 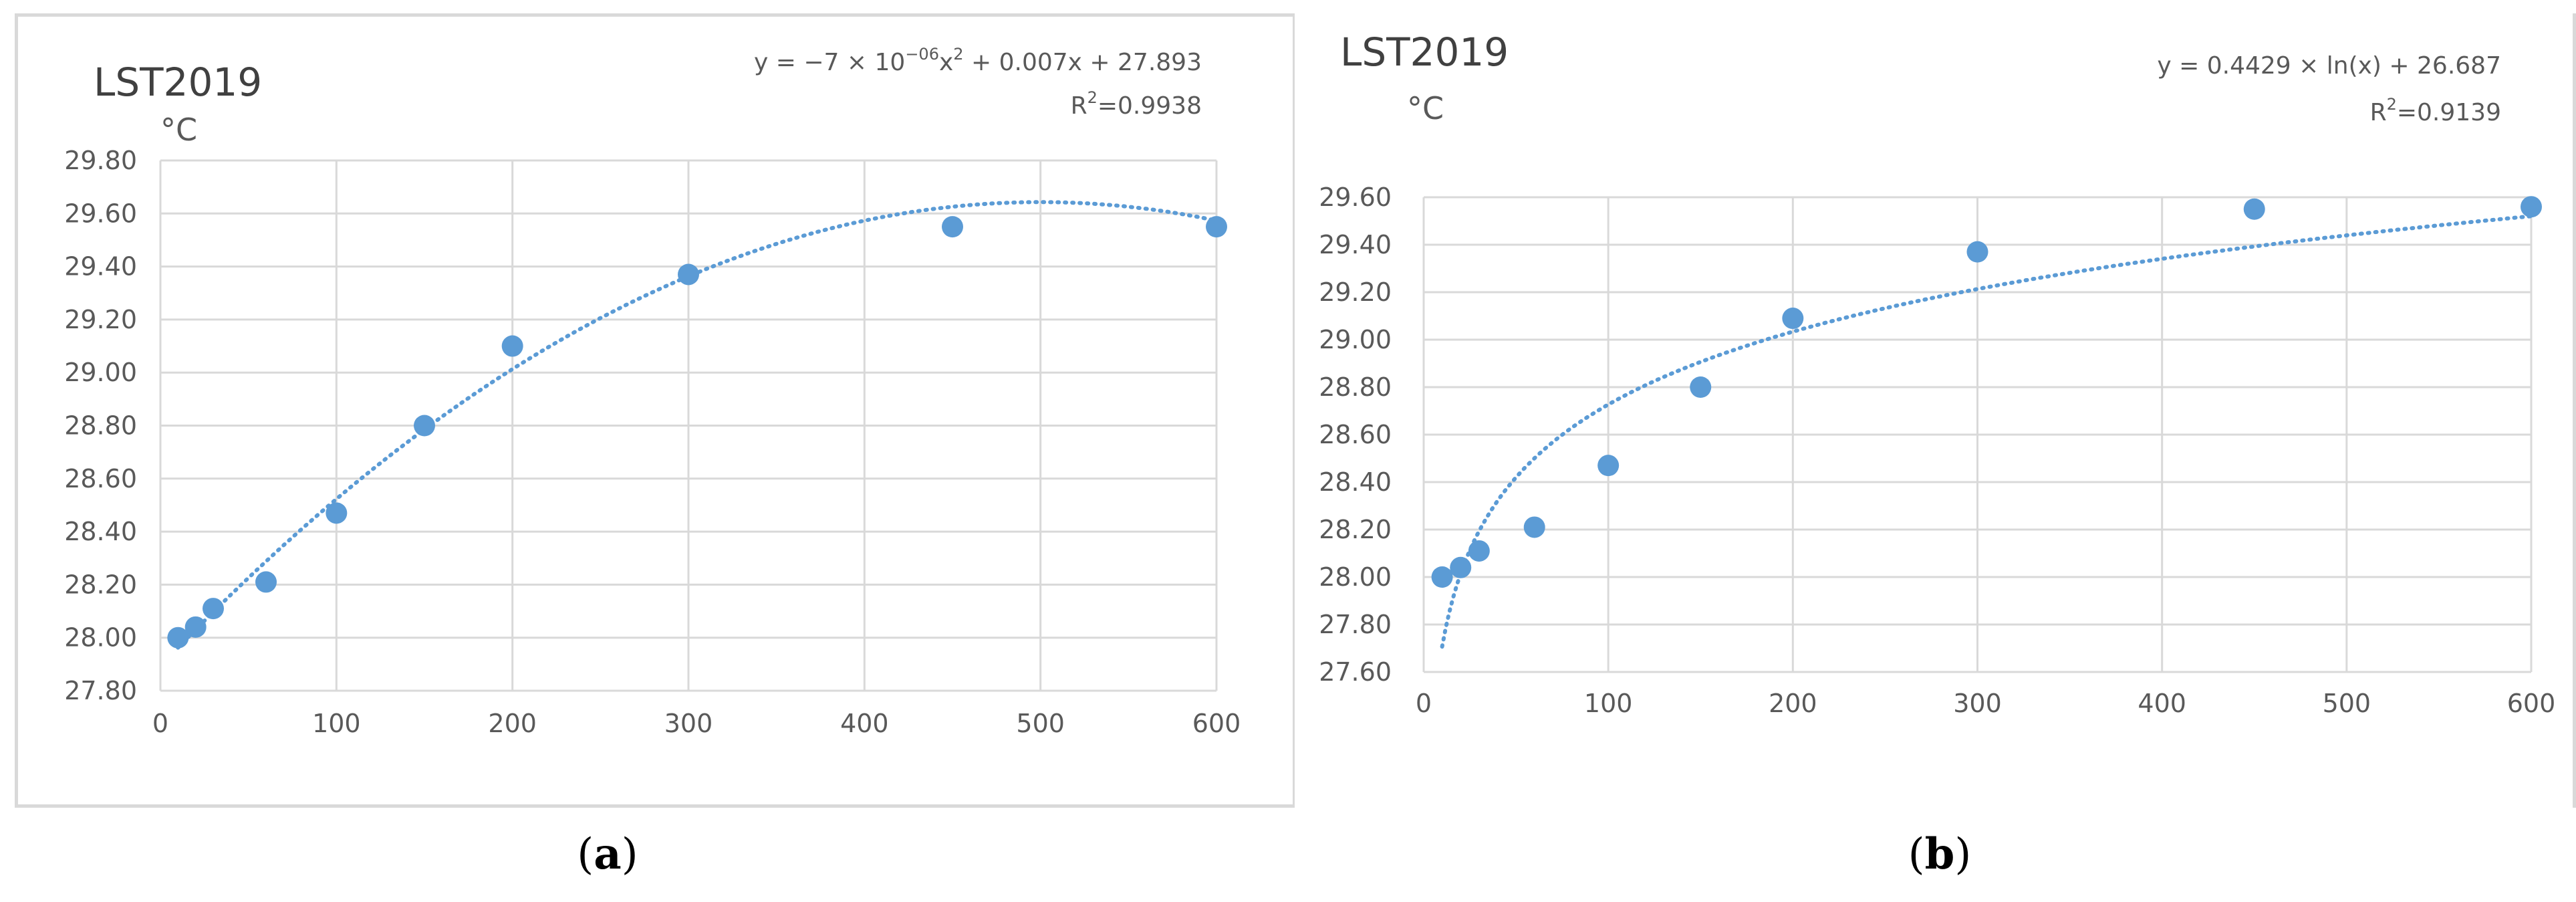 I want to click on equation-part: y = 0.4429 × ln(x) + 26.687, so click(x=2329, y=66).